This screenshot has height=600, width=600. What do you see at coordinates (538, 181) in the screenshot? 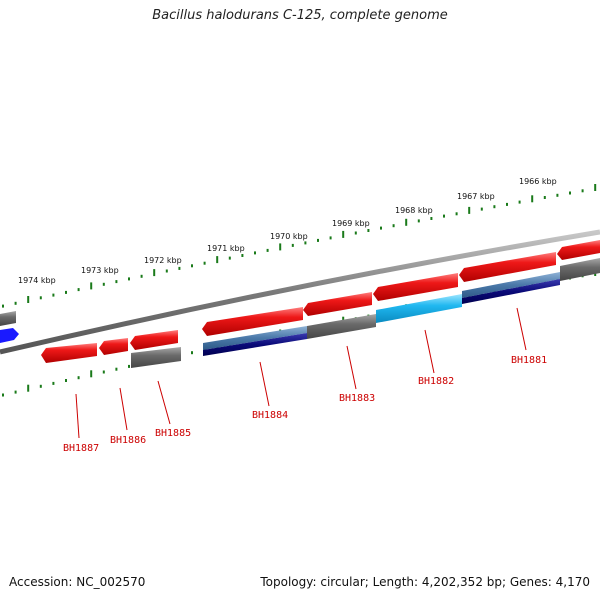
I see `ruler-label-1966: 1966 kbp` at bounding box center [538, 181].